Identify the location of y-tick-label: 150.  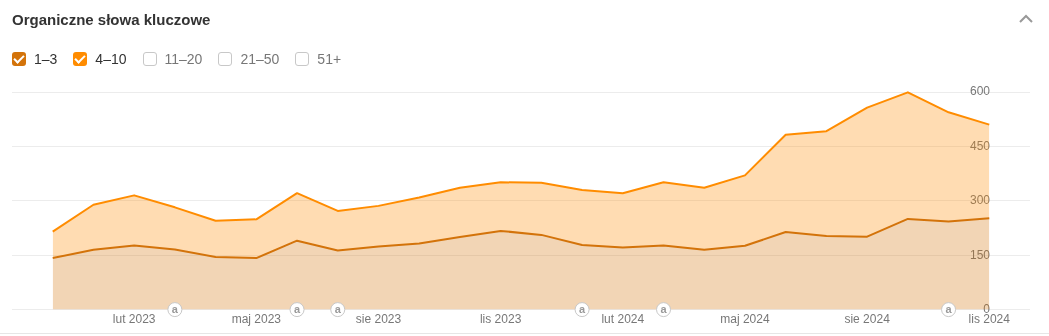
(980, 254).